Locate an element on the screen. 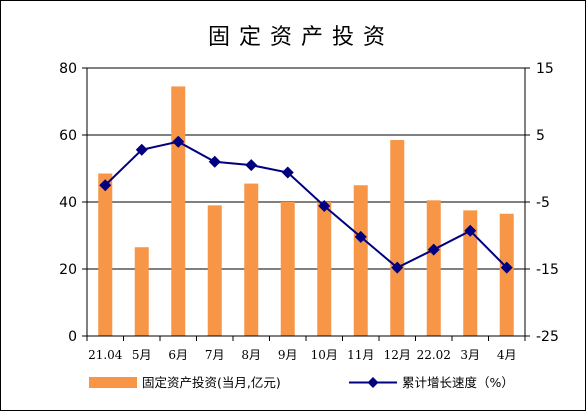  x-tick-label: 11月 is located at coordinates (360, 355).